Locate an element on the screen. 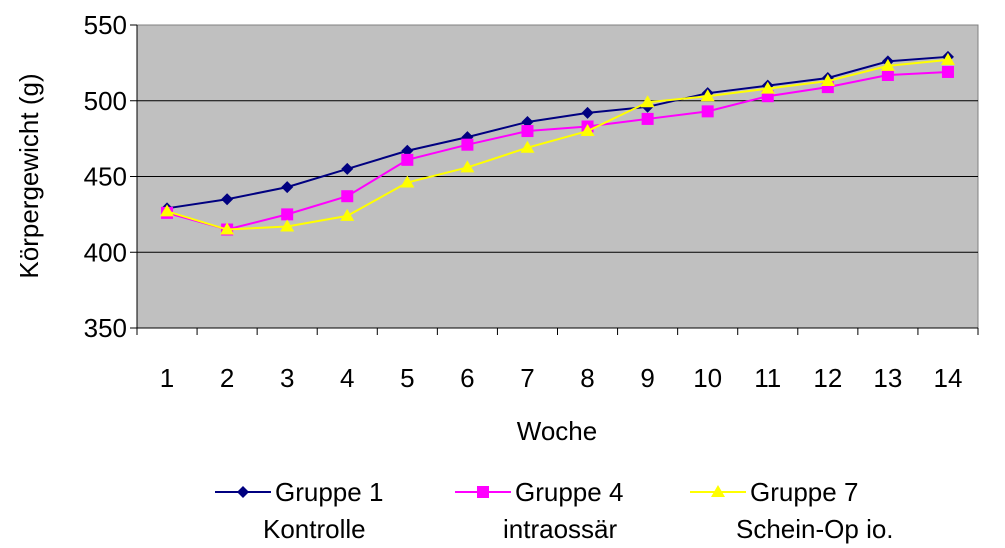  y-axis-ticks: 350 400 450 500 550 is located at coordinates (110, 176).